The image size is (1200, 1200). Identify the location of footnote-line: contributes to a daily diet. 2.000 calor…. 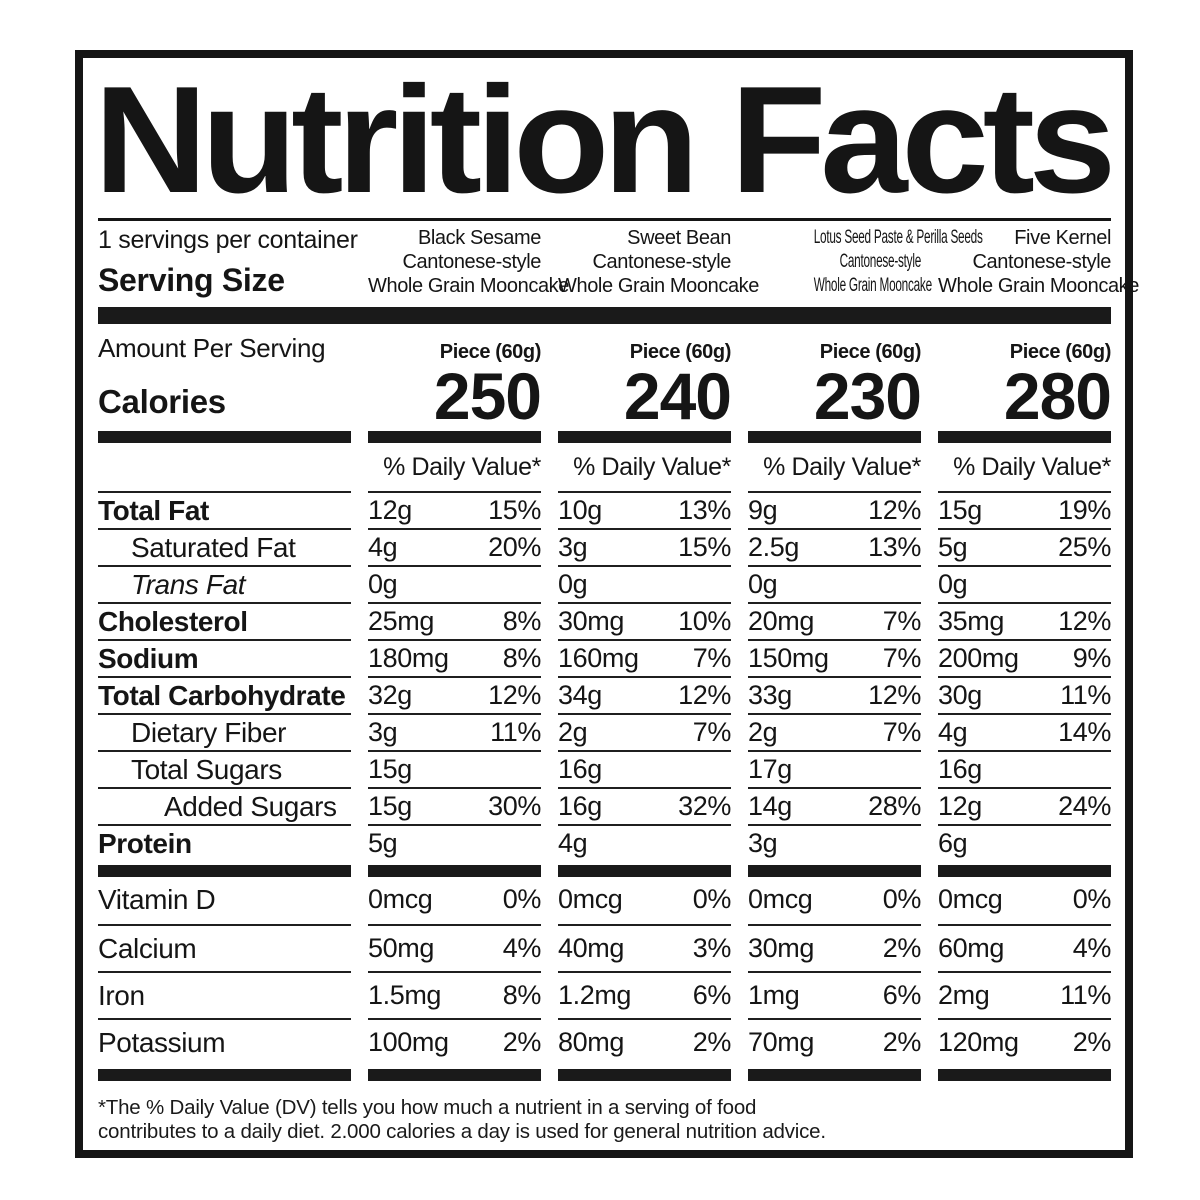
(462, 1131).